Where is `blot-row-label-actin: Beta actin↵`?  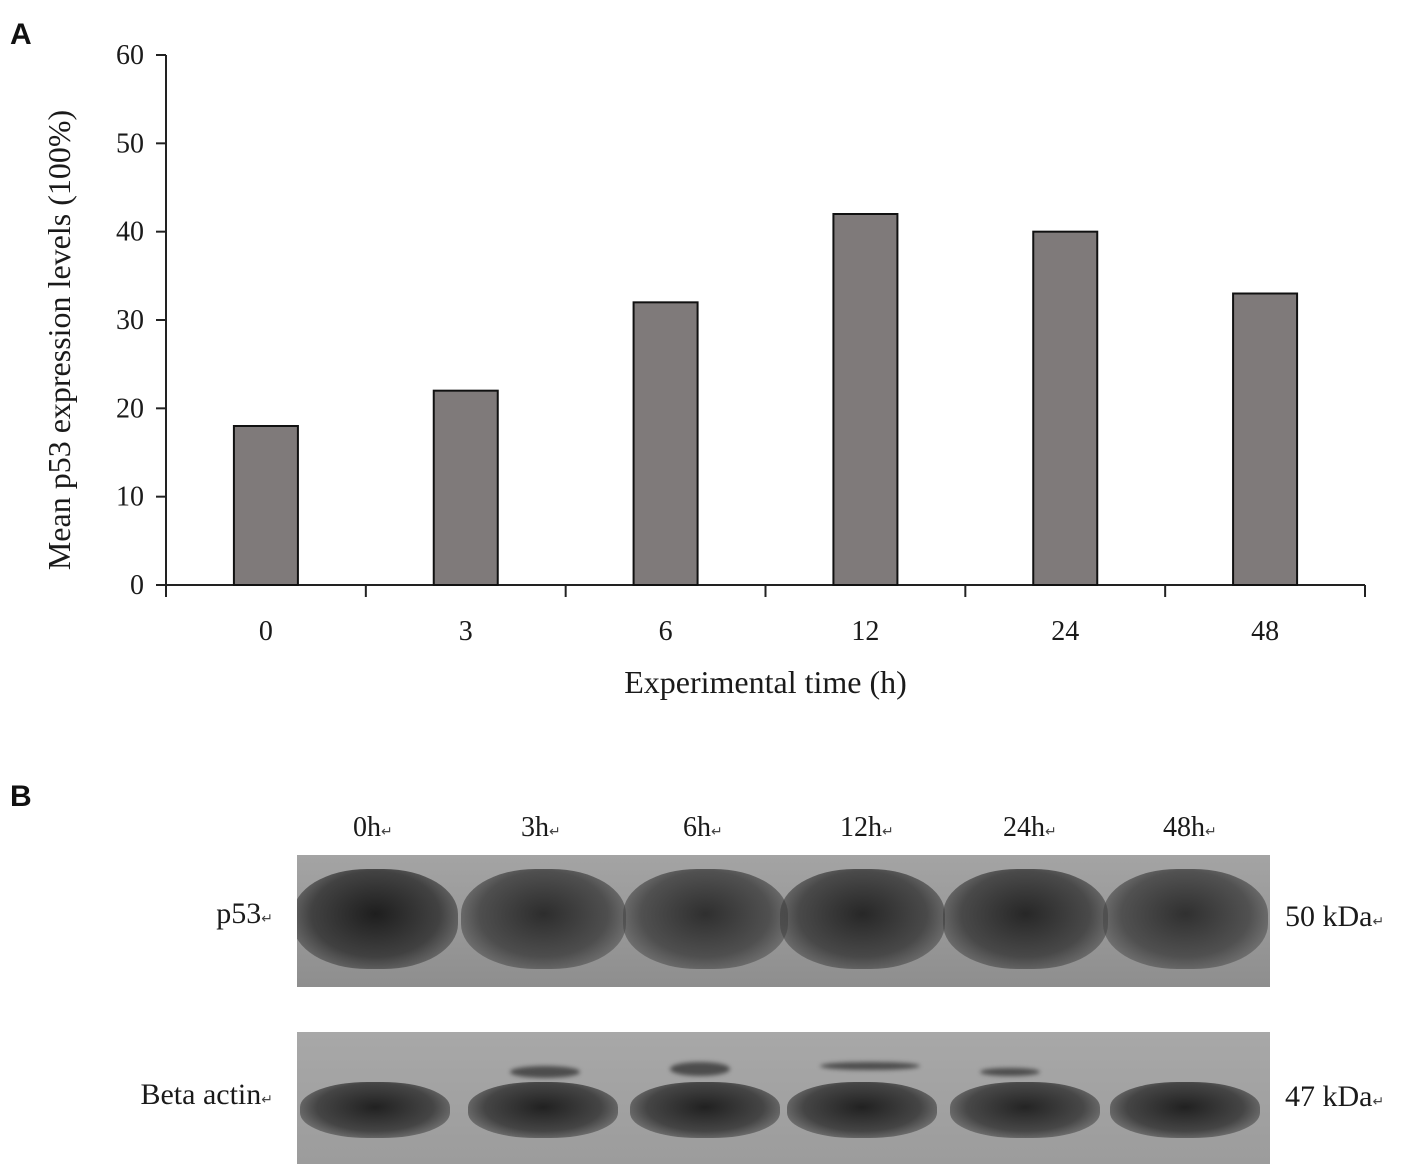 blot-row-label-actin: Beta actin↵ is located at coordinates (206, 1095).